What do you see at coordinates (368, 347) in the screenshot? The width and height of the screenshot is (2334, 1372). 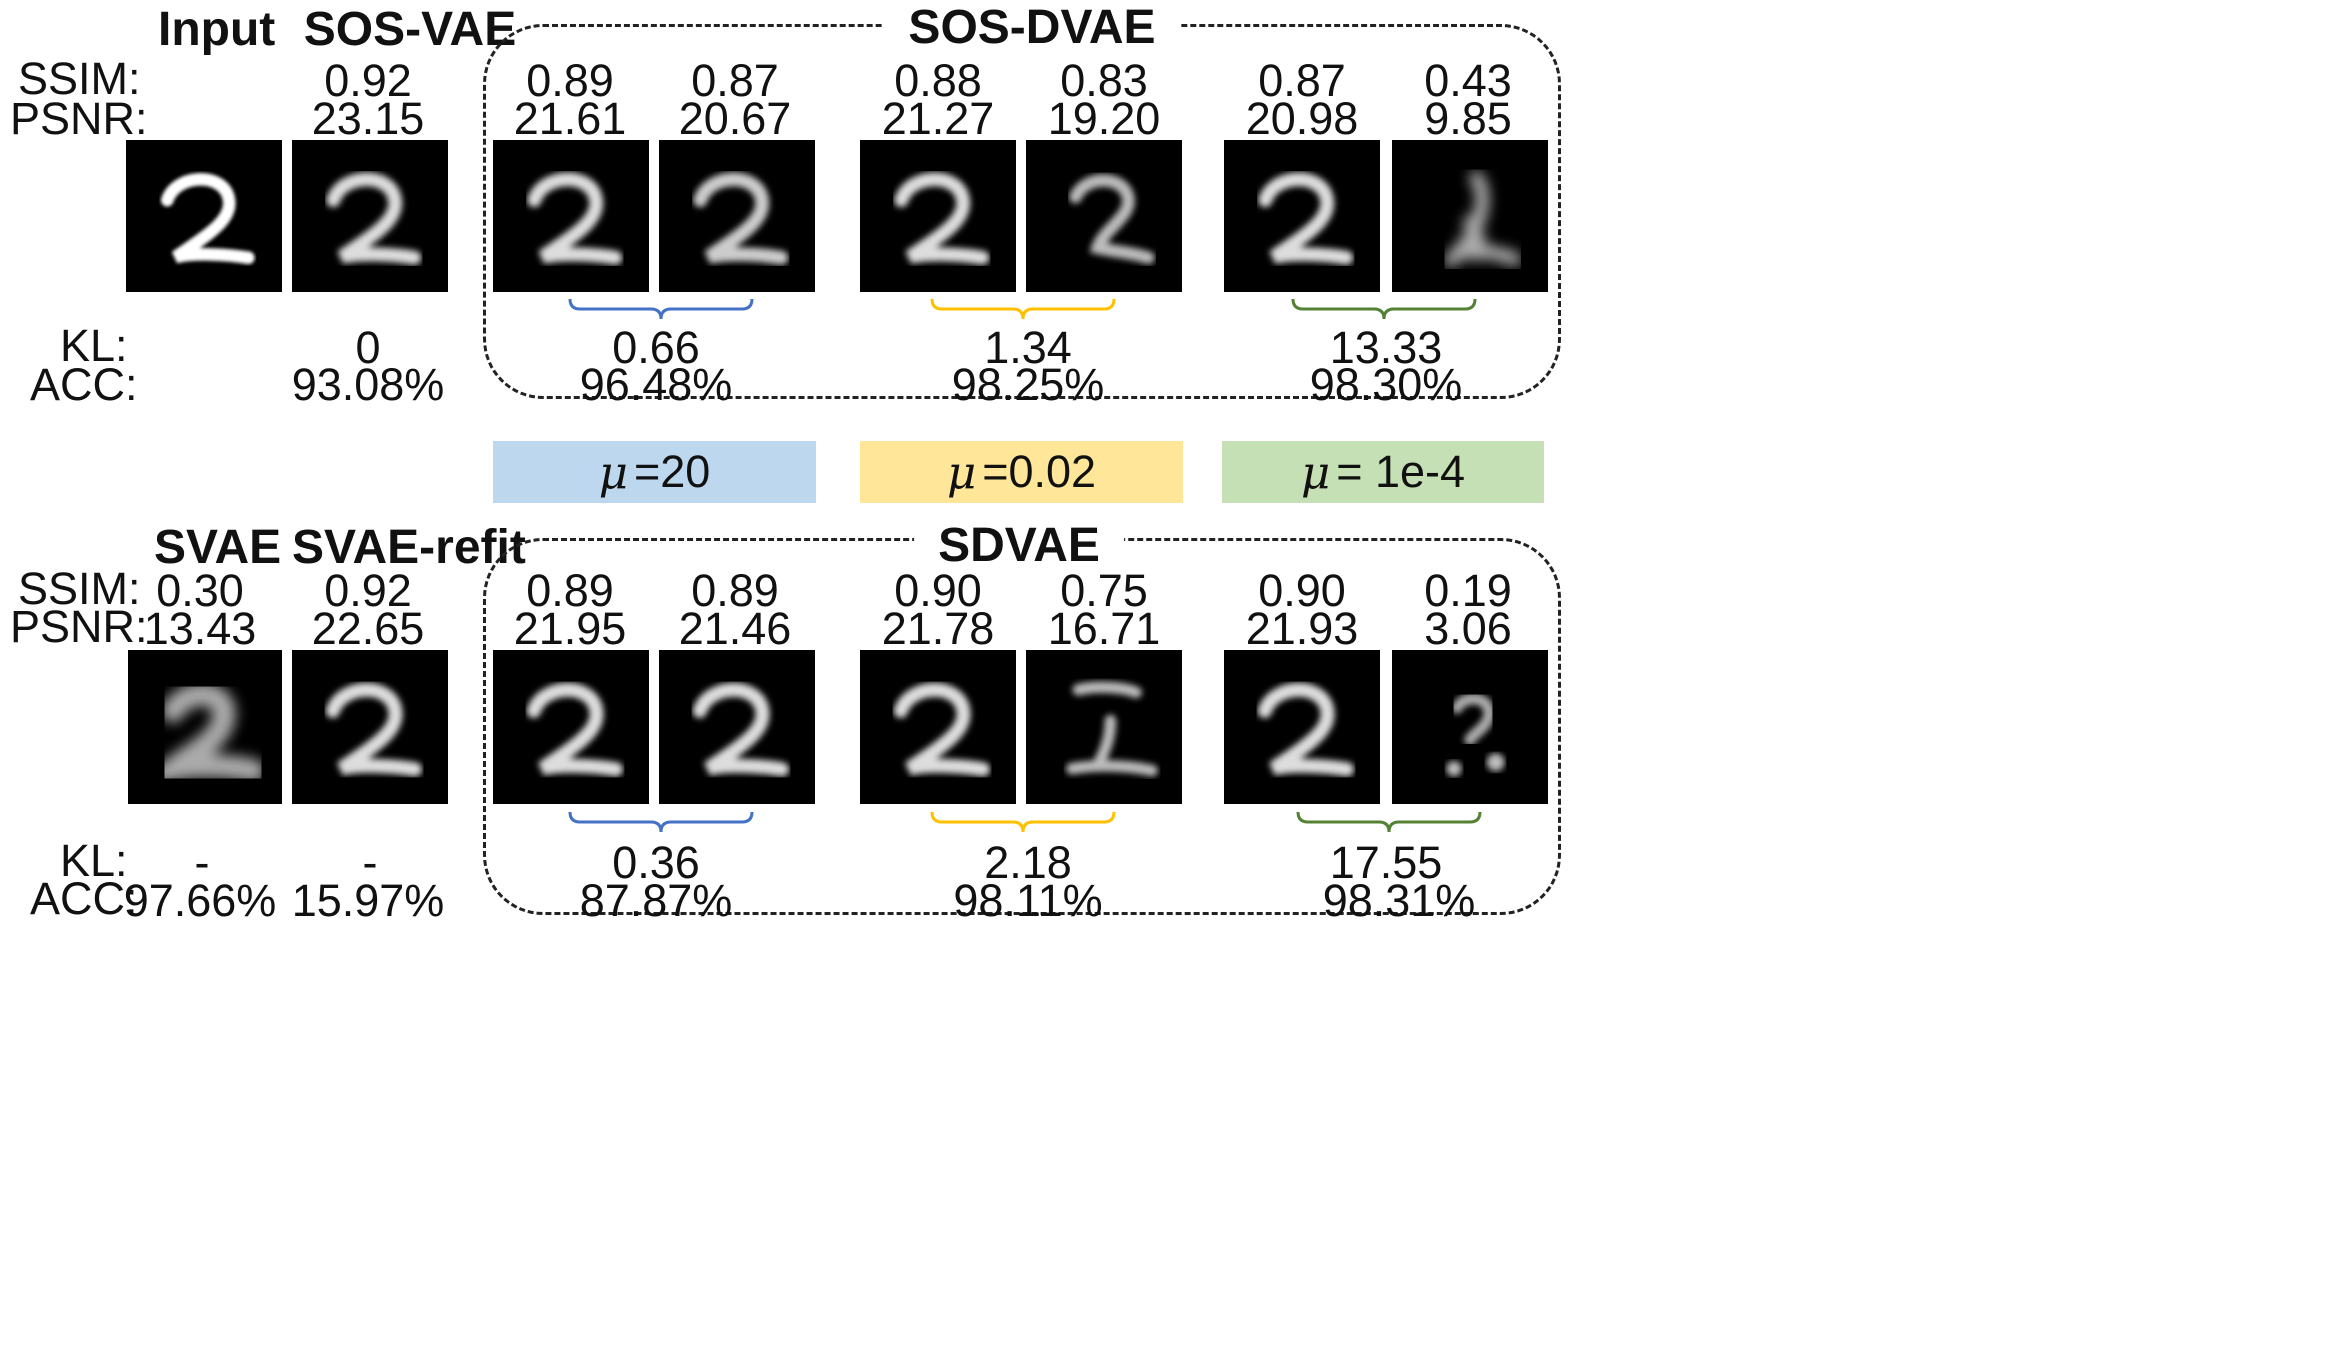 I see `sos-vae-kl: 0` at bounding box center [368, 347].